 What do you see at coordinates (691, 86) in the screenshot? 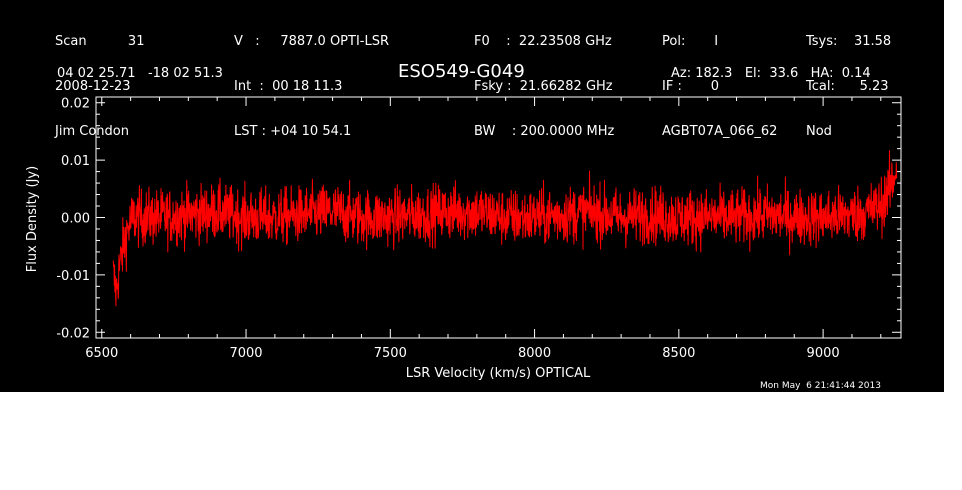
I see `header-if: IF : 0` at bounding box center [691, 86].